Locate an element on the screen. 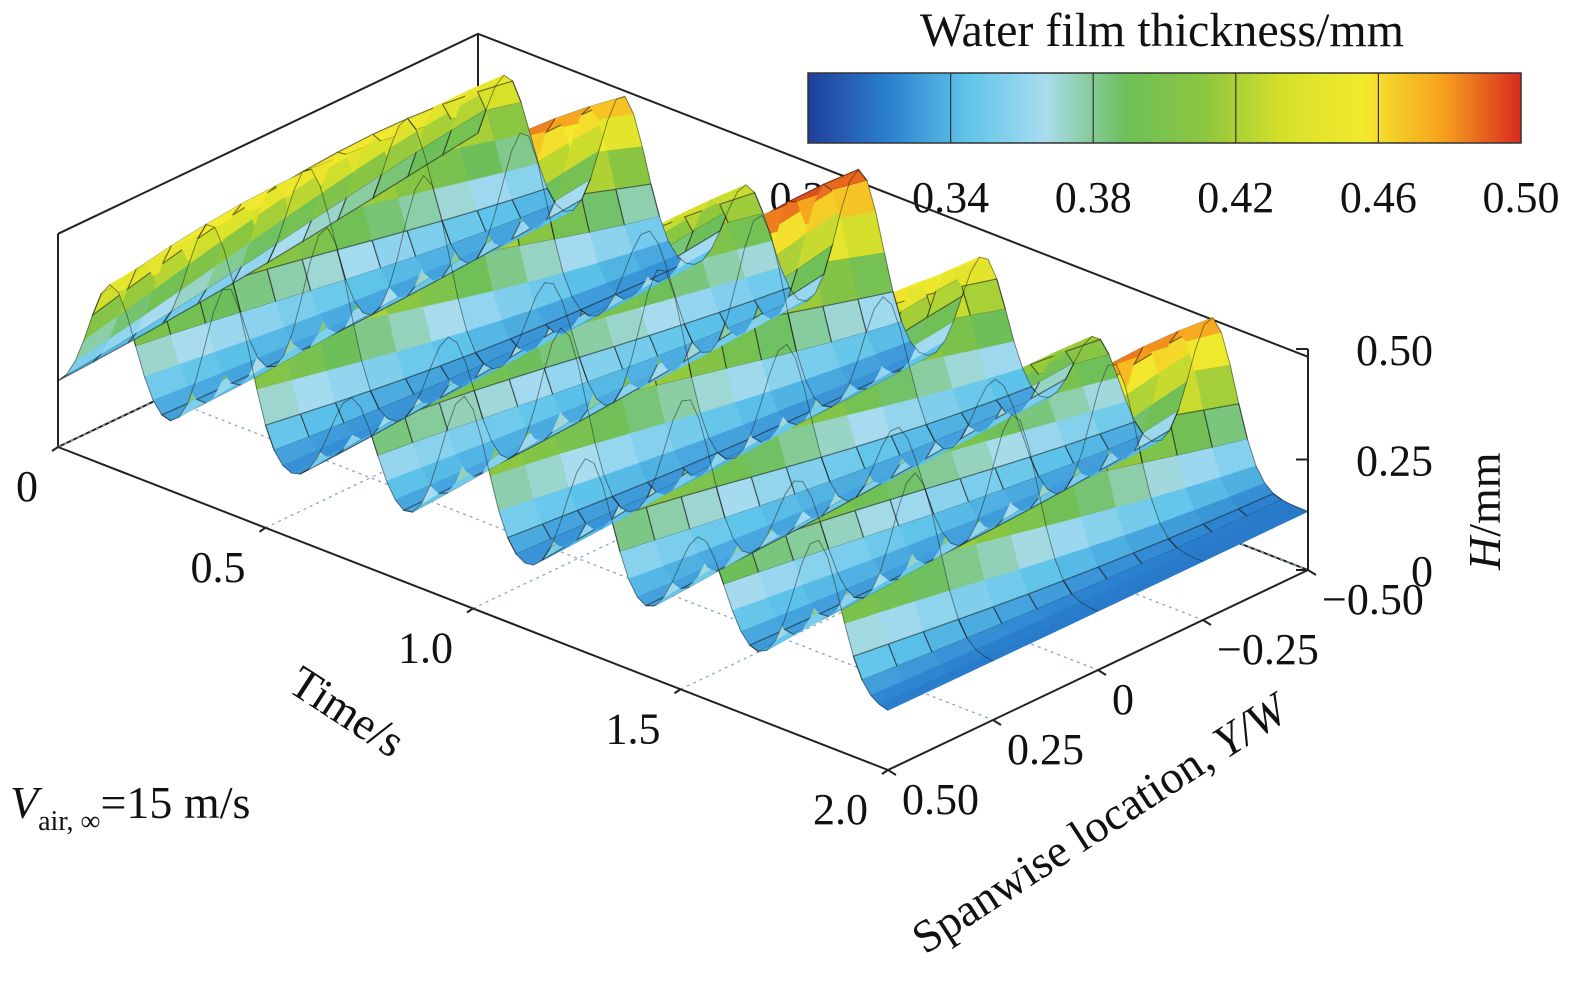 The image size is (1575, 982). time-tick-label: 1.0 is located at coordinates (425, 648).